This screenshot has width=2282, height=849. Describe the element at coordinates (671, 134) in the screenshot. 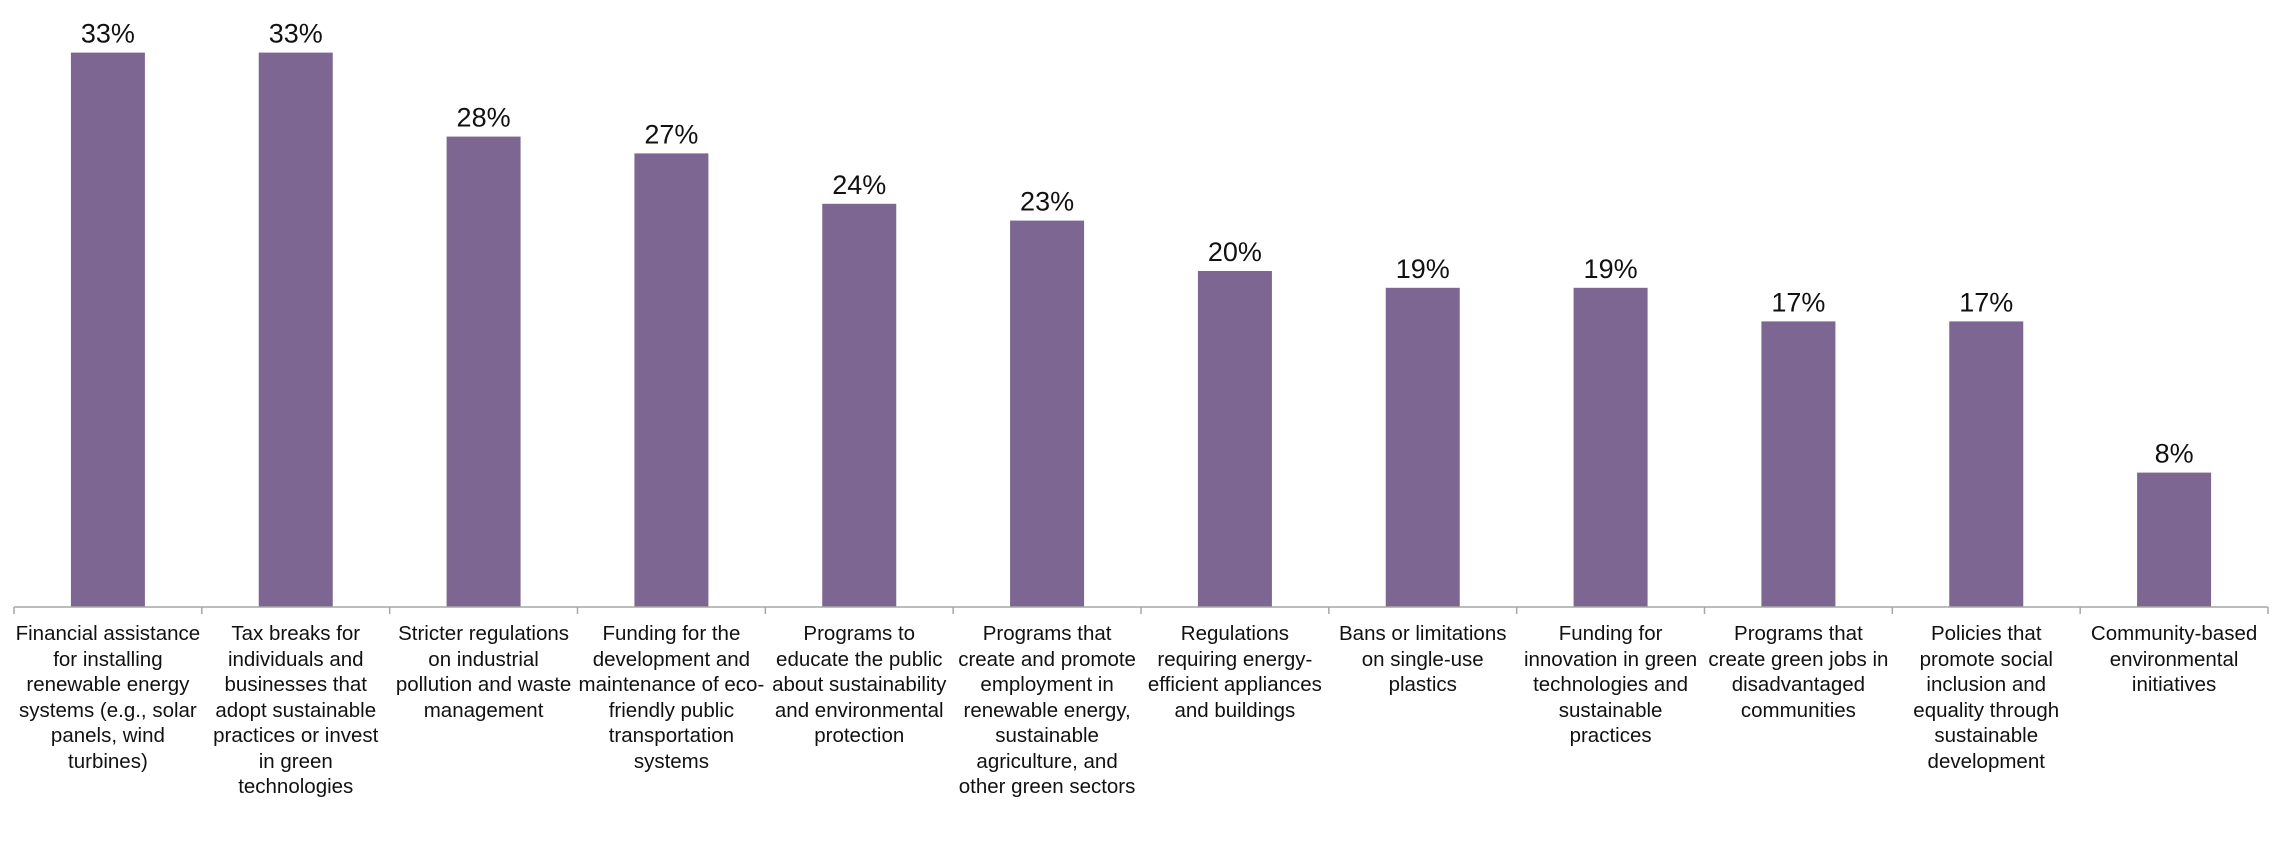

I see `data-label: 27%` at that location.